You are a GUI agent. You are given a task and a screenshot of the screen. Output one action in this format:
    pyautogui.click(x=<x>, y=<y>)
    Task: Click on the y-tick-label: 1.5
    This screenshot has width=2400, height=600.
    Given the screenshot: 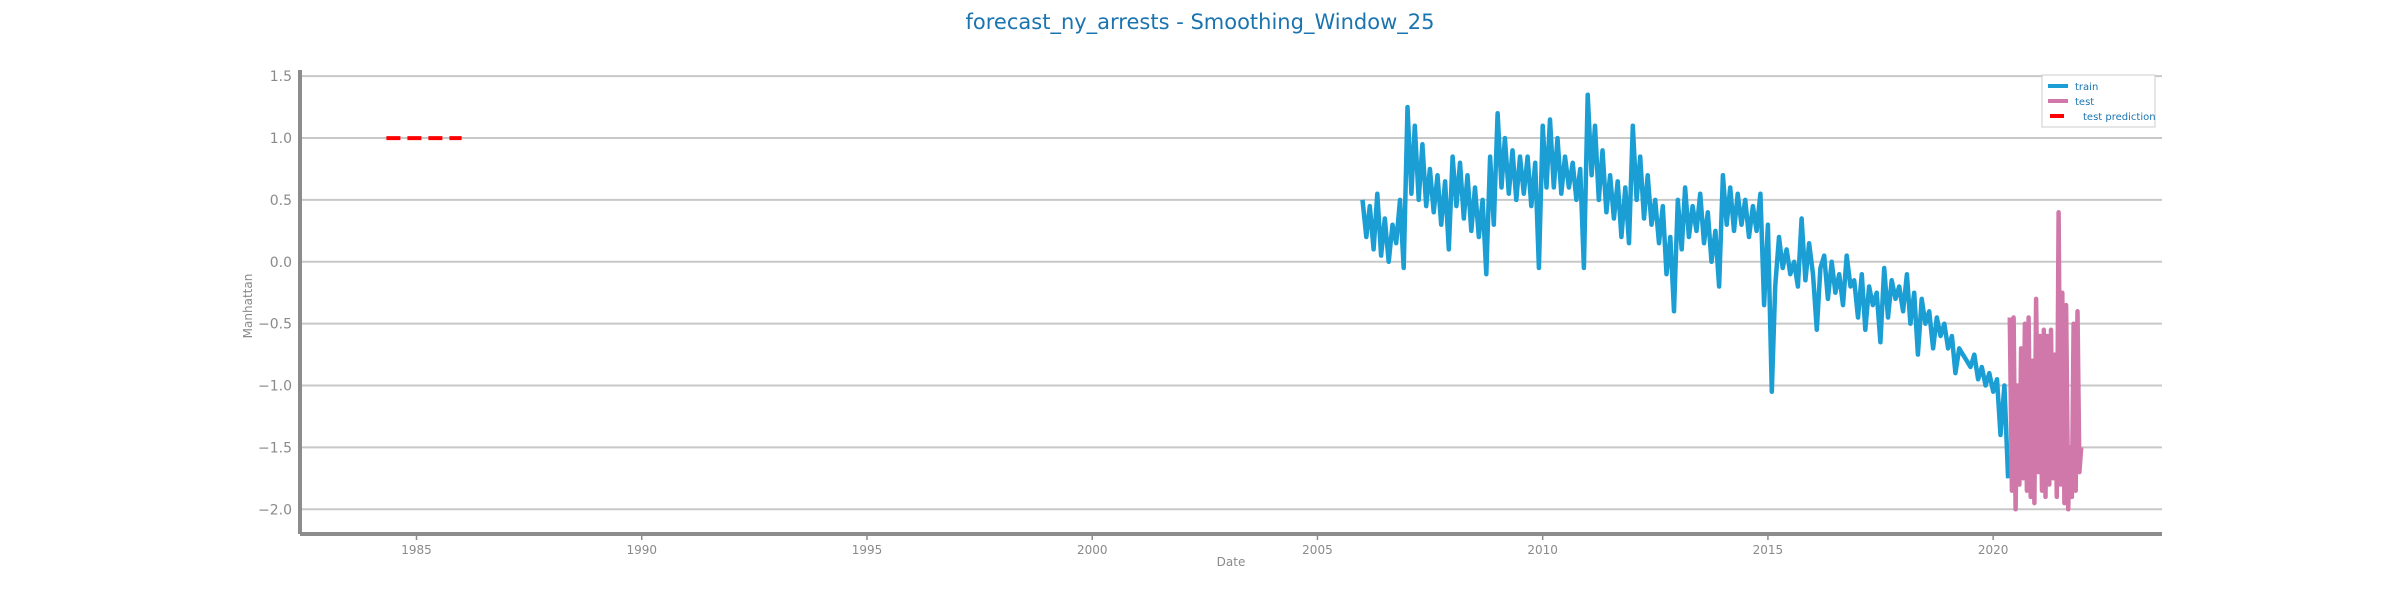 What is the action you would take?
    pyautogui.click(x=281, y=77)
    